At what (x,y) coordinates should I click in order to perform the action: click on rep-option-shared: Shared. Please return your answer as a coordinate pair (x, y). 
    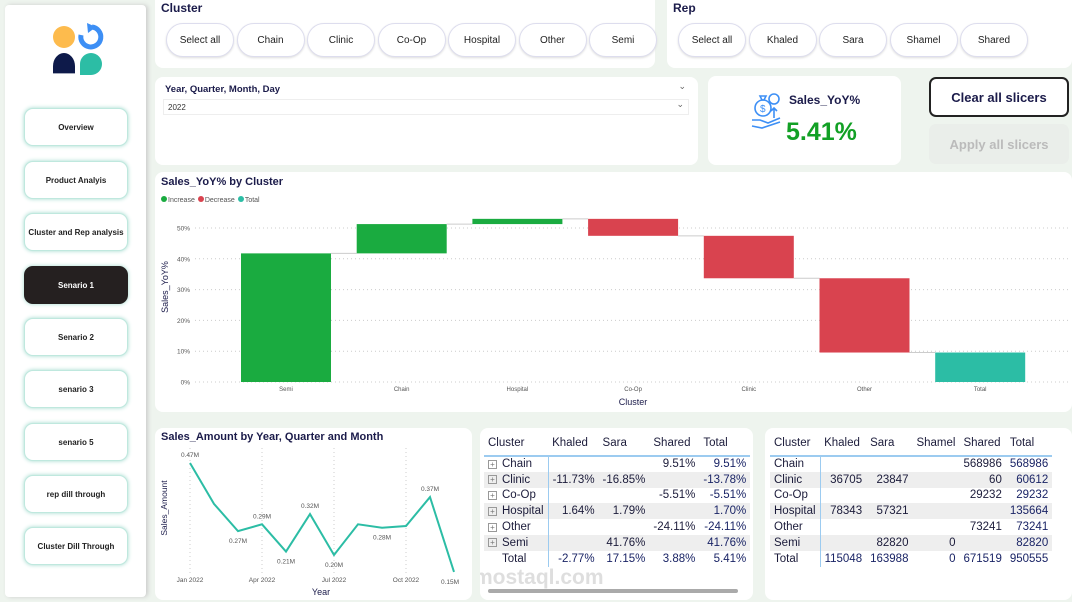
    Looking at the image, I should click on (994, 40).